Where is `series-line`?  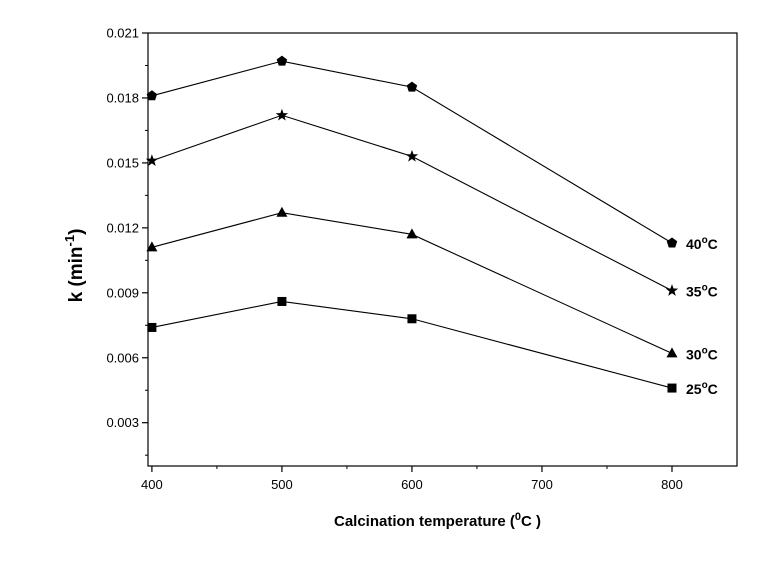 series-line is located at coordinates (412, 344).